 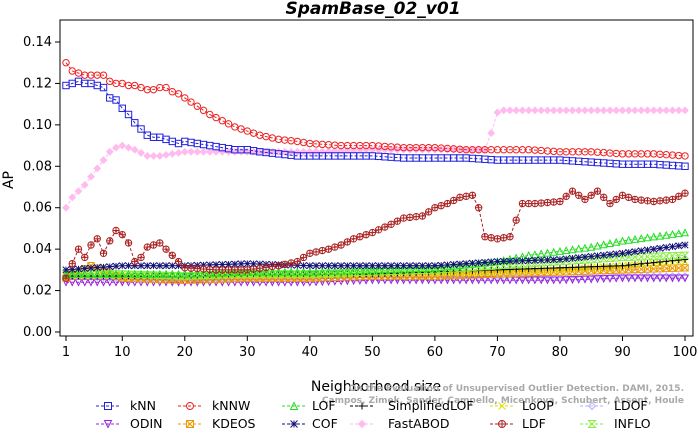 What do you see at coordinates (122, 352) in the screenshot?
I see `x-tick-label: 10` at bounding box center [122, 352].